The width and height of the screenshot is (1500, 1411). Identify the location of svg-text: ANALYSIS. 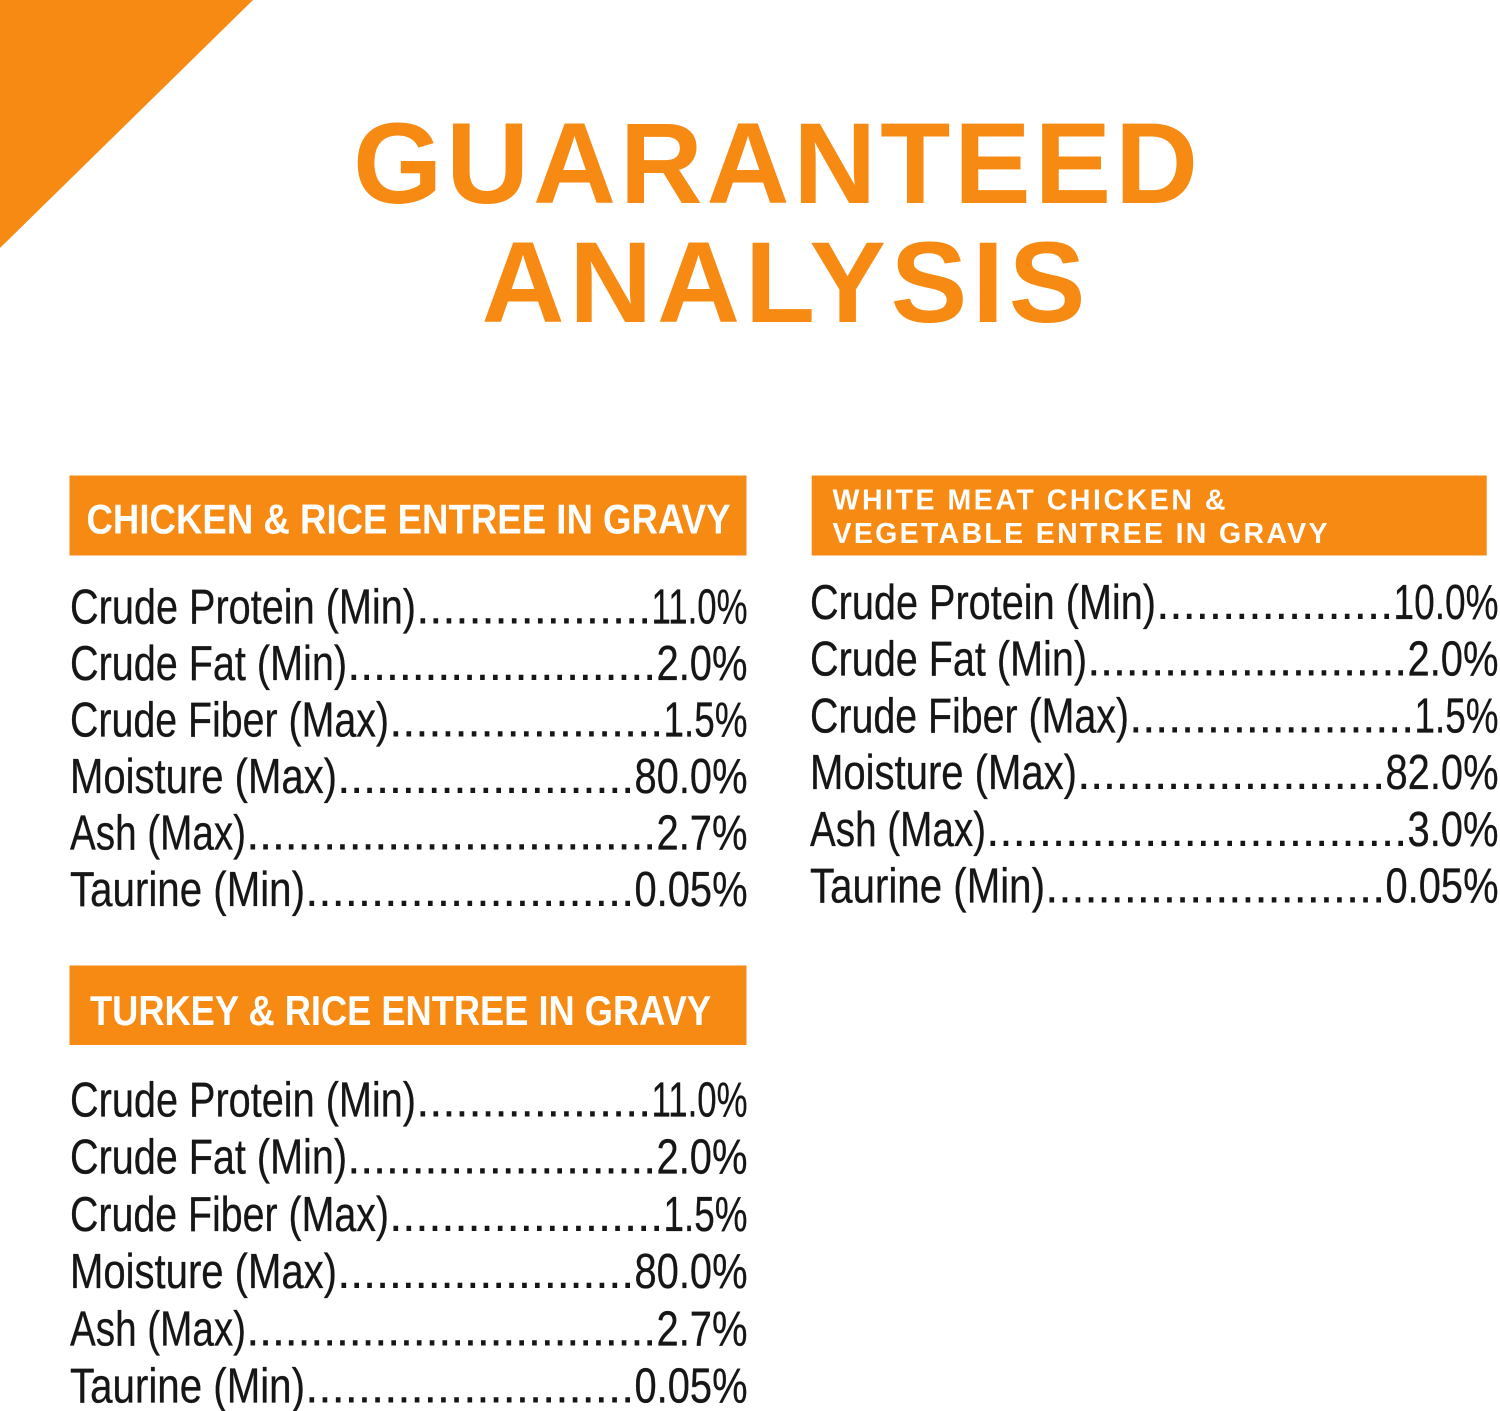
(784, 283).